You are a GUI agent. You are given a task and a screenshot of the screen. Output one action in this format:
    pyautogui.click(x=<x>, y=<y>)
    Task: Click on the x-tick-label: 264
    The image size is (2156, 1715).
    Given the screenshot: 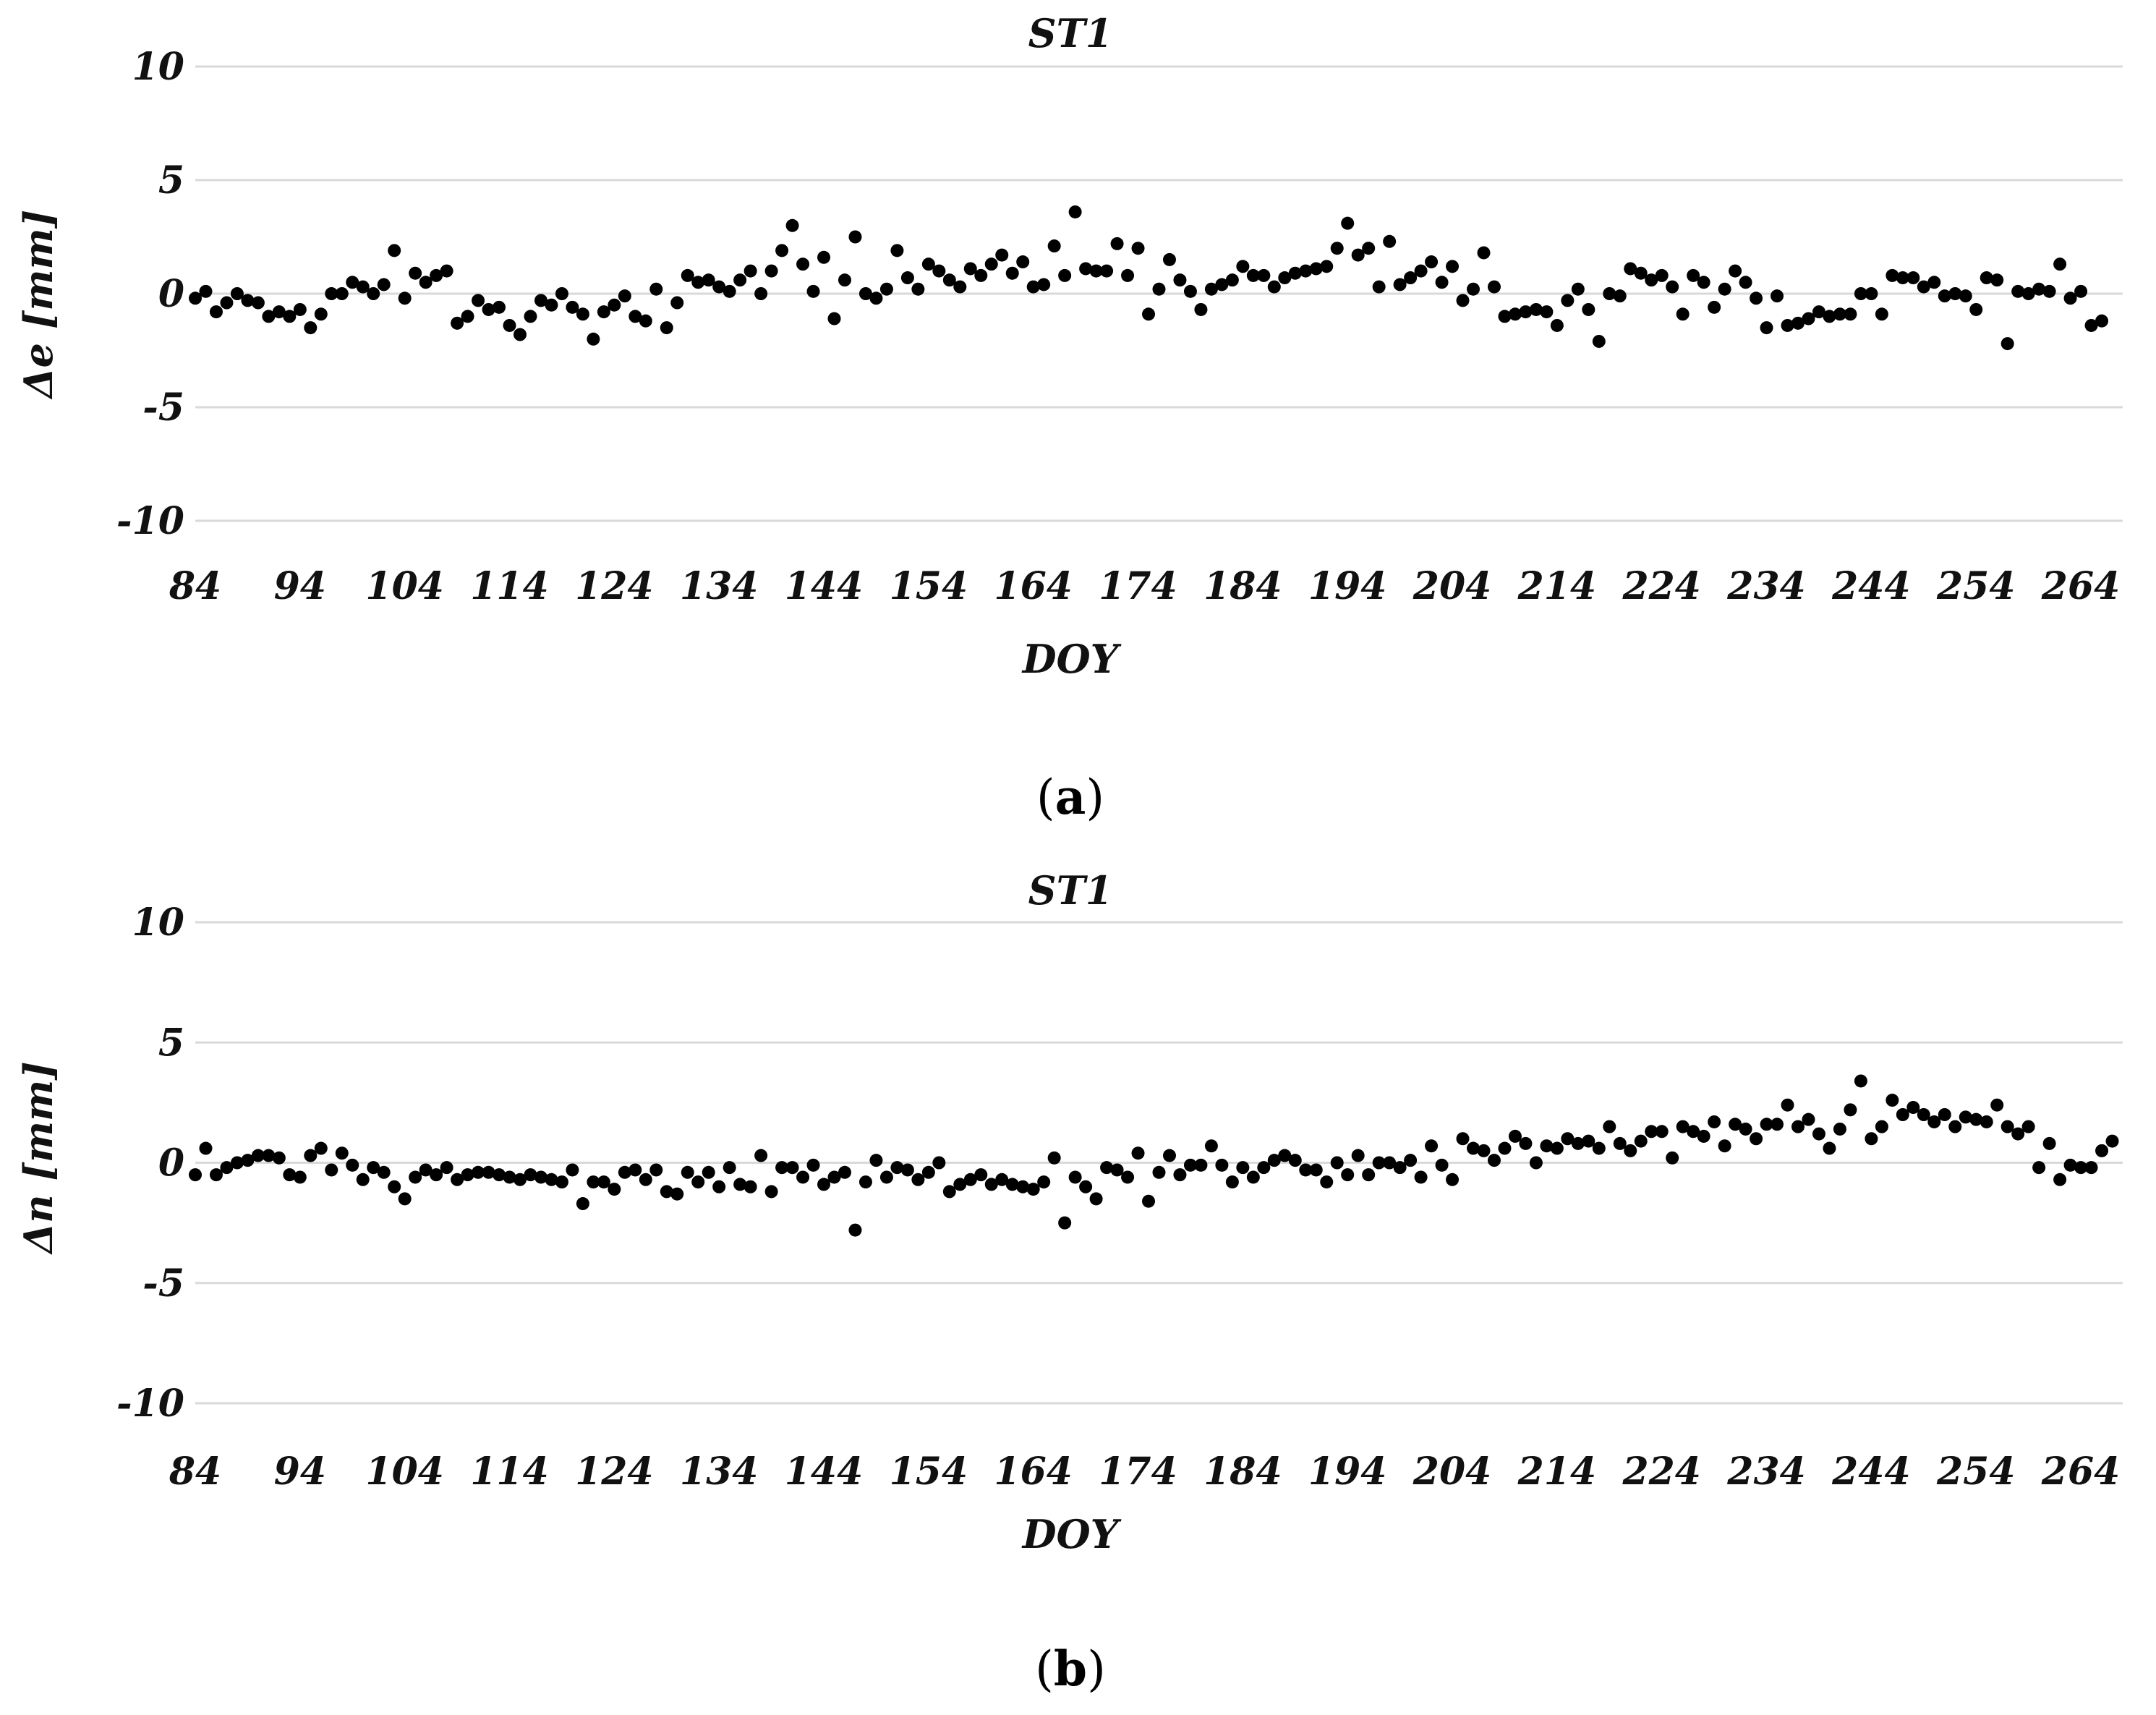 What is the action you would take?
    pyautogui.click(x=2081, y=586)
    